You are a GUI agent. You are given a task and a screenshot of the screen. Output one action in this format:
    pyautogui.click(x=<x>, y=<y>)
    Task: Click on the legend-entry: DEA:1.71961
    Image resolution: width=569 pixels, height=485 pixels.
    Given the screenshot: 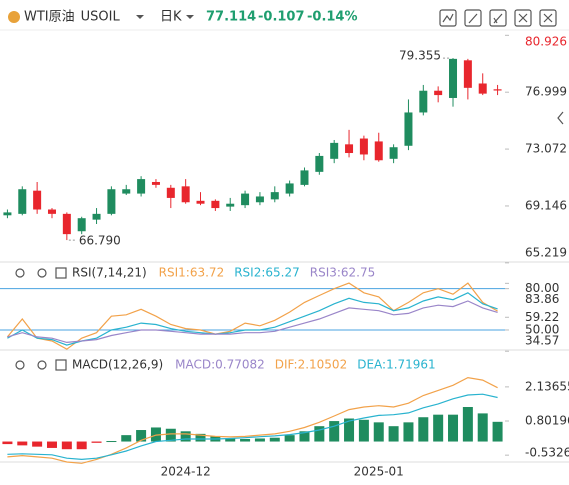 What is the action you would take?
    pyautogui.click(x=396, y=365)
    